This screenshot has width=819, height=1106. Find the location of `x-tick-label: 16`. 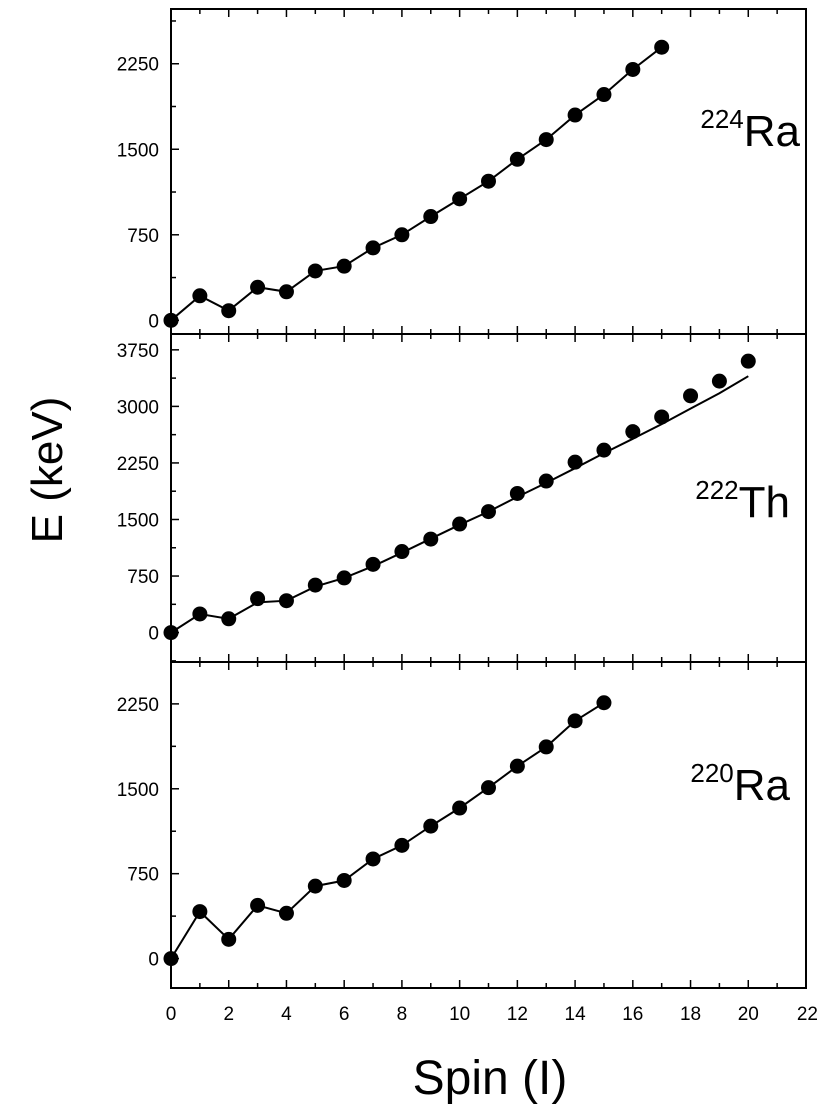

x-tick-label: 16 is located at coordinates (632, 1014).